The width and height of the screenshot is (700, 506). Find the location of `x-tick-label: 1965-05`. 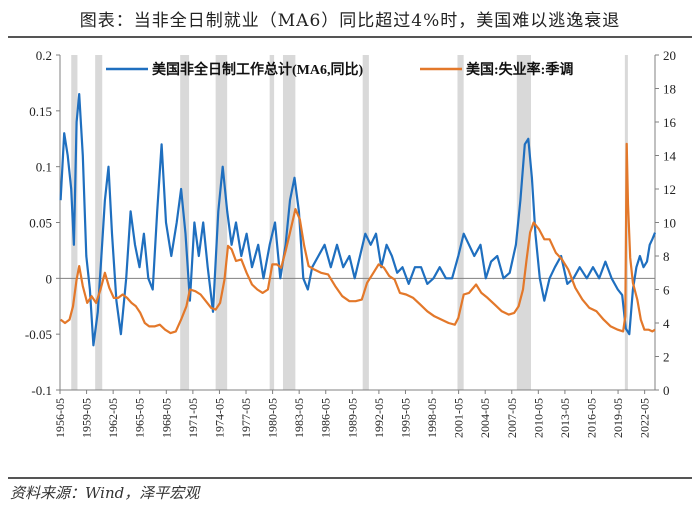

x-tick-label: 1965-05 is located at coordinates (140, 418).